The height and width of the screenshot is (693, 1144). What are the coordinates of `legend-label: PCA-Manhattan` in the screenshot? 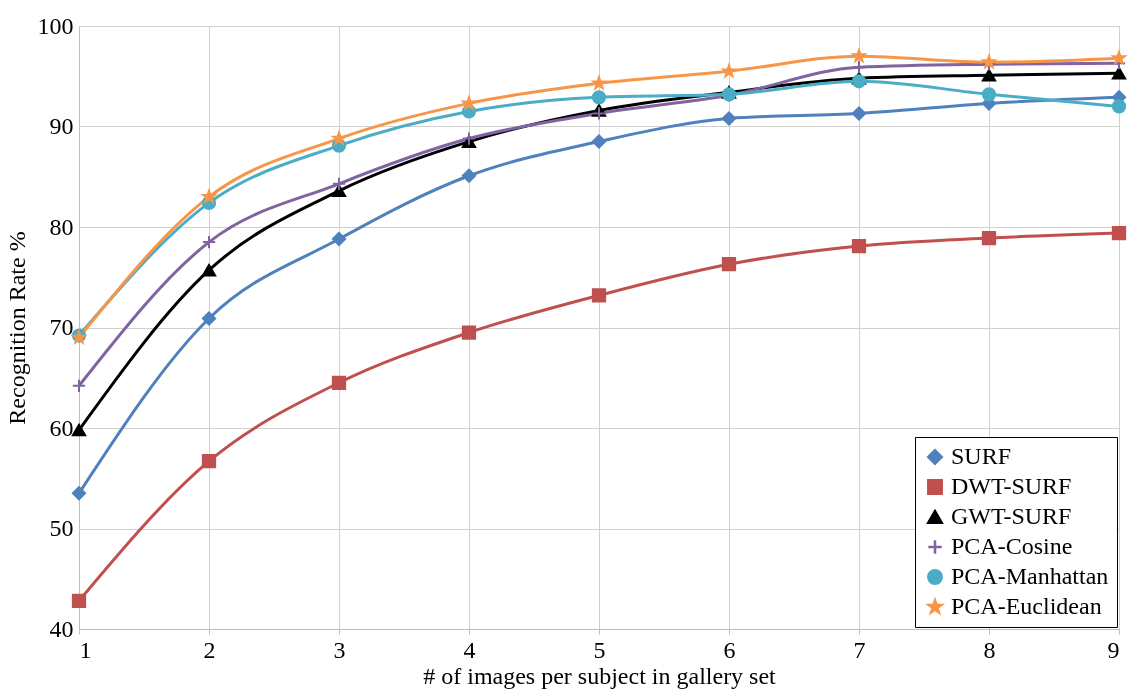 It's located at (1030, 576).